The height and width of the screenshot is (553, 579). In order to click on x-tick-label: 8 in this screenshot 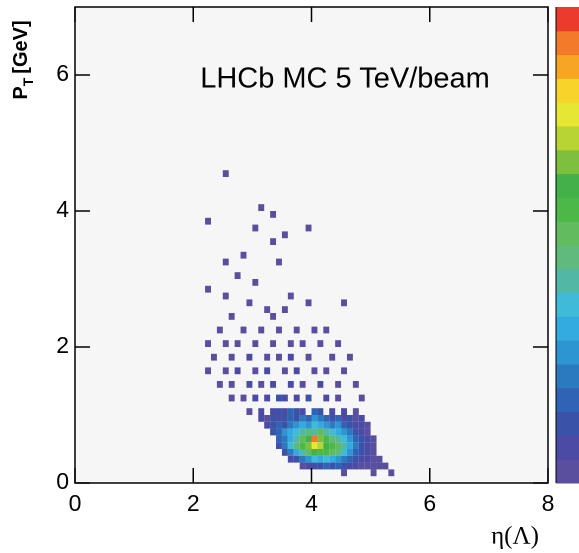, I will do `click(548, 503)`.